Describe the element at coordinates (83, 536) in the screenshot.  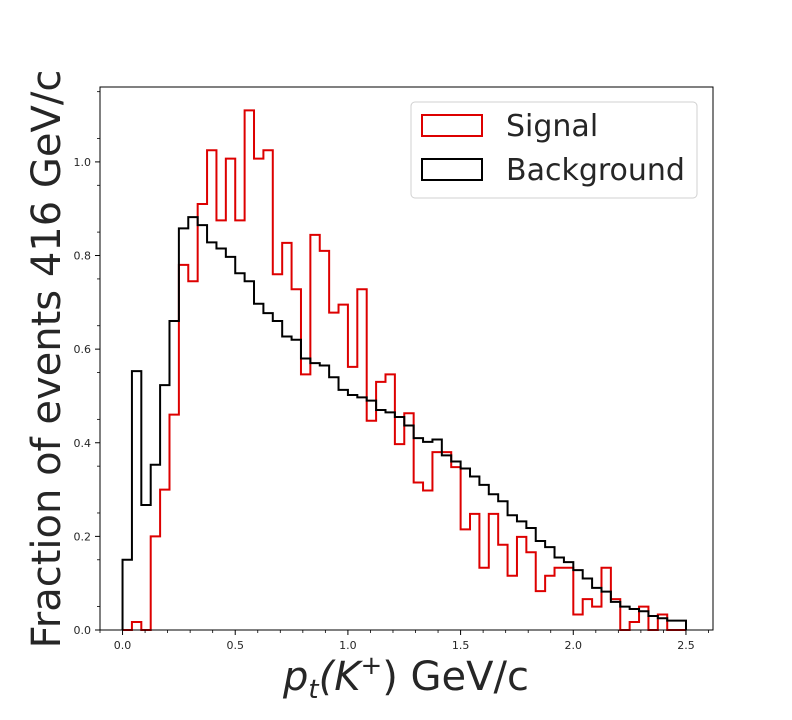
I see `y-tick-label: 0.2` at that location.